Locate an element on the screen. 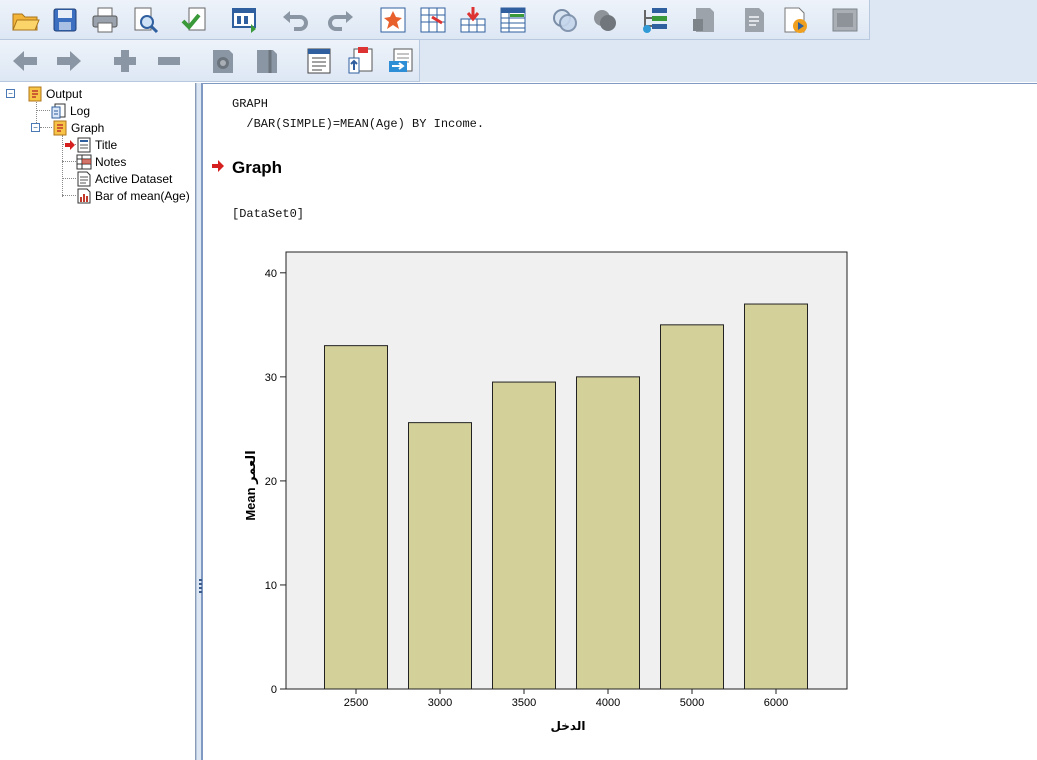  recall-dialog-icon is located at coordinates (245, 20).